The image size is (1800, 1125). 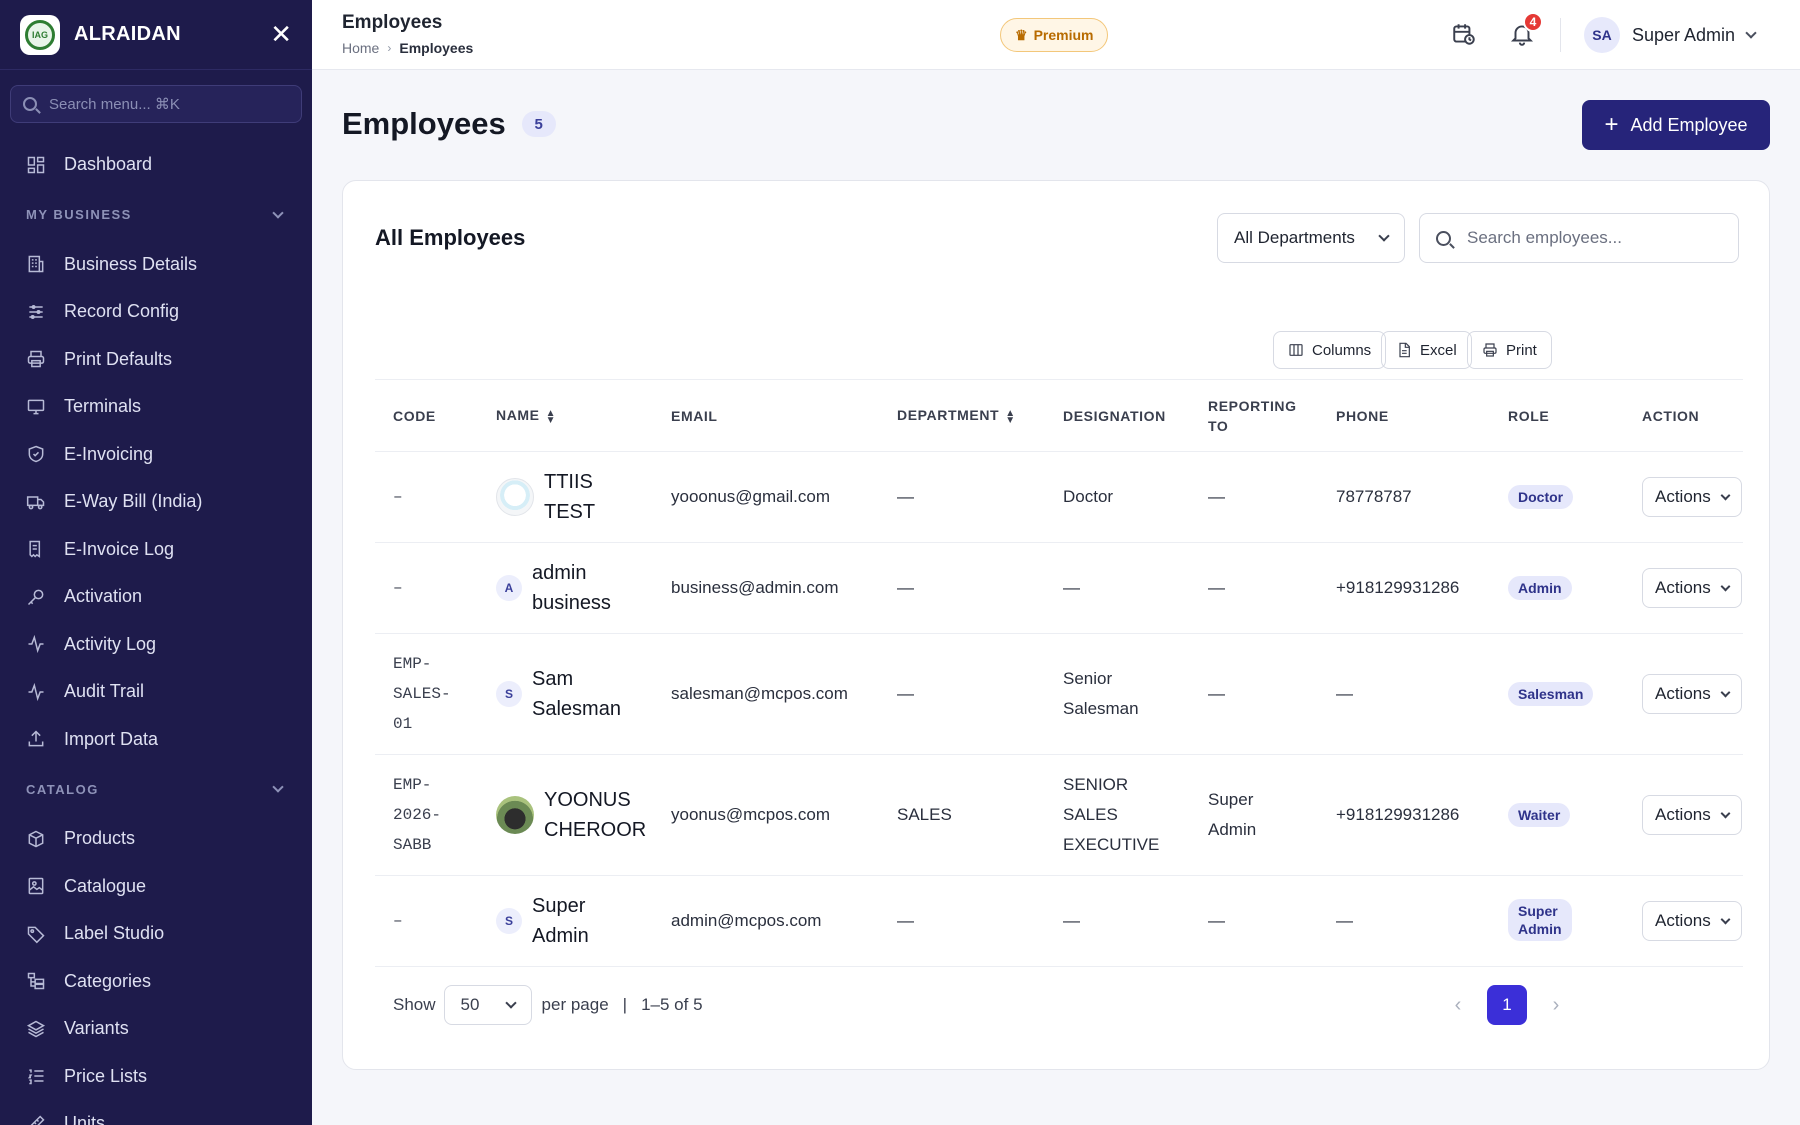 What do you see at coordinates (766, 588) in the screenshot?
I see `cell-email: business@admin.com` at bounding box center [766, 588].